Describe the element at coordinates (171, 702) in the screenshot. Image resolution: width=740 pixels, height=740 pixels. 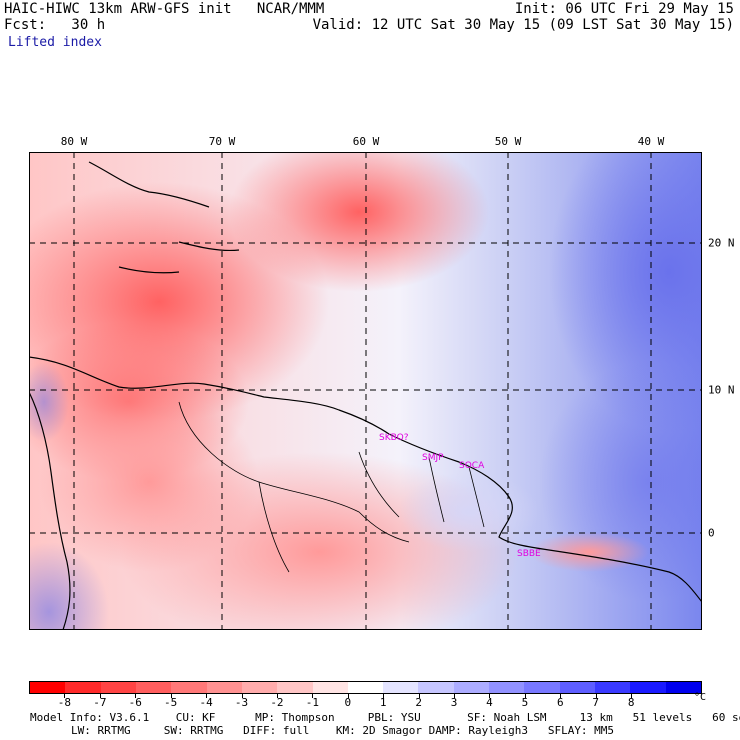
I see `colorbar-tick-label: -5` at that location.